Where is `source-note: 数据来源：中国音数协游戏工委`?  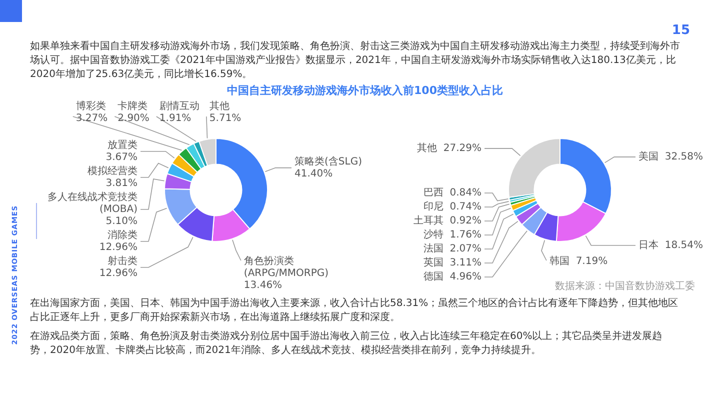 source-note: 数据来源：中国音数协游戏工委 is located at coordinates (624, 287).